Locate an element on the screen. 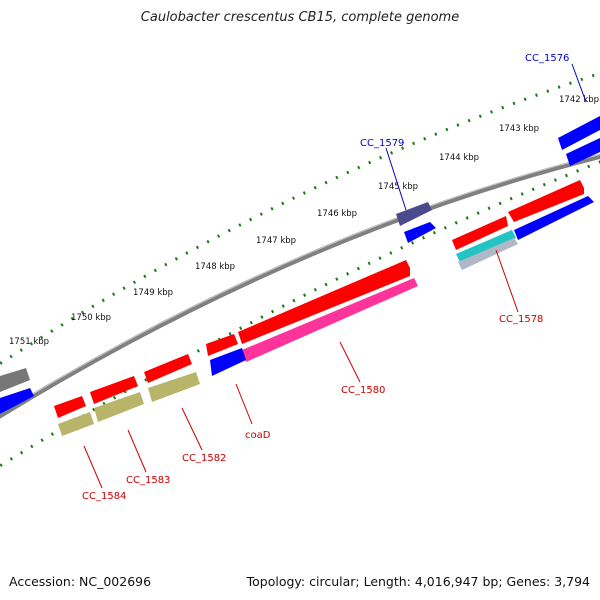  label-cc1576: CC_1576 is located at coordinates (547, 58).